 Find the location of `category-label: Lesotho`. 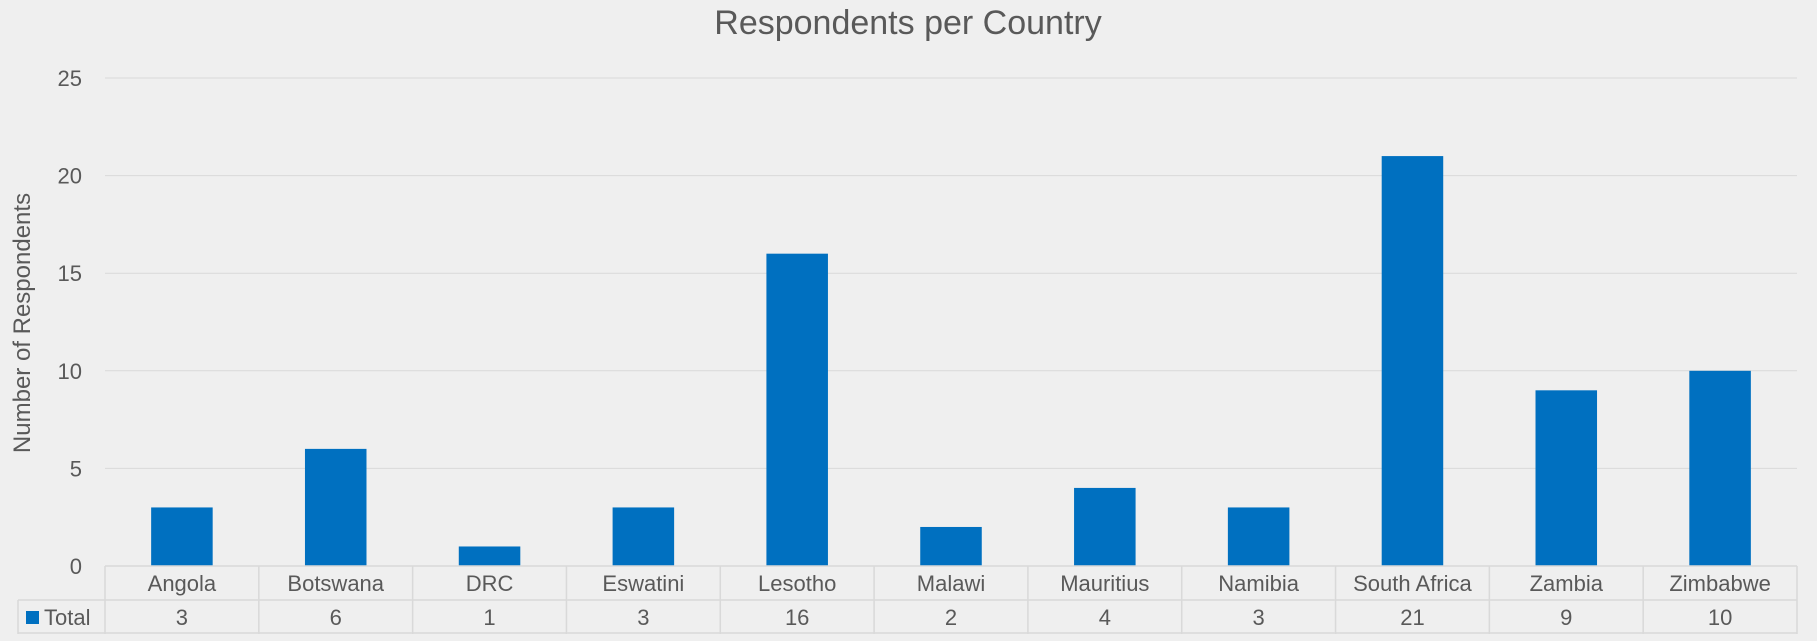

category-label: Lesotho is located at coordinates (797, 583).